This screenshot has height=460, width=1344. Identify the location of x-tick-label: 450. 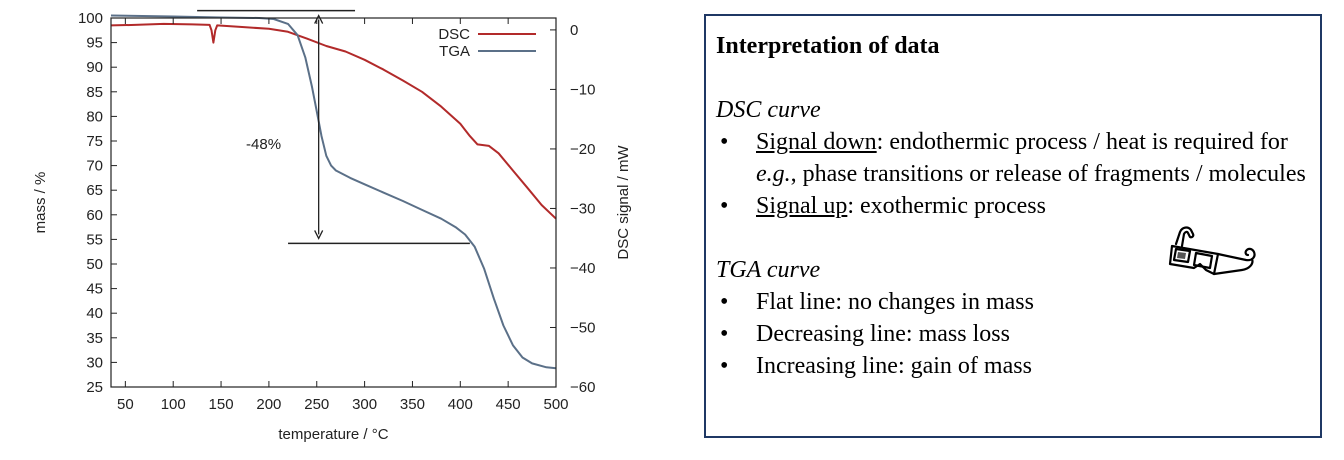
(508, 404).